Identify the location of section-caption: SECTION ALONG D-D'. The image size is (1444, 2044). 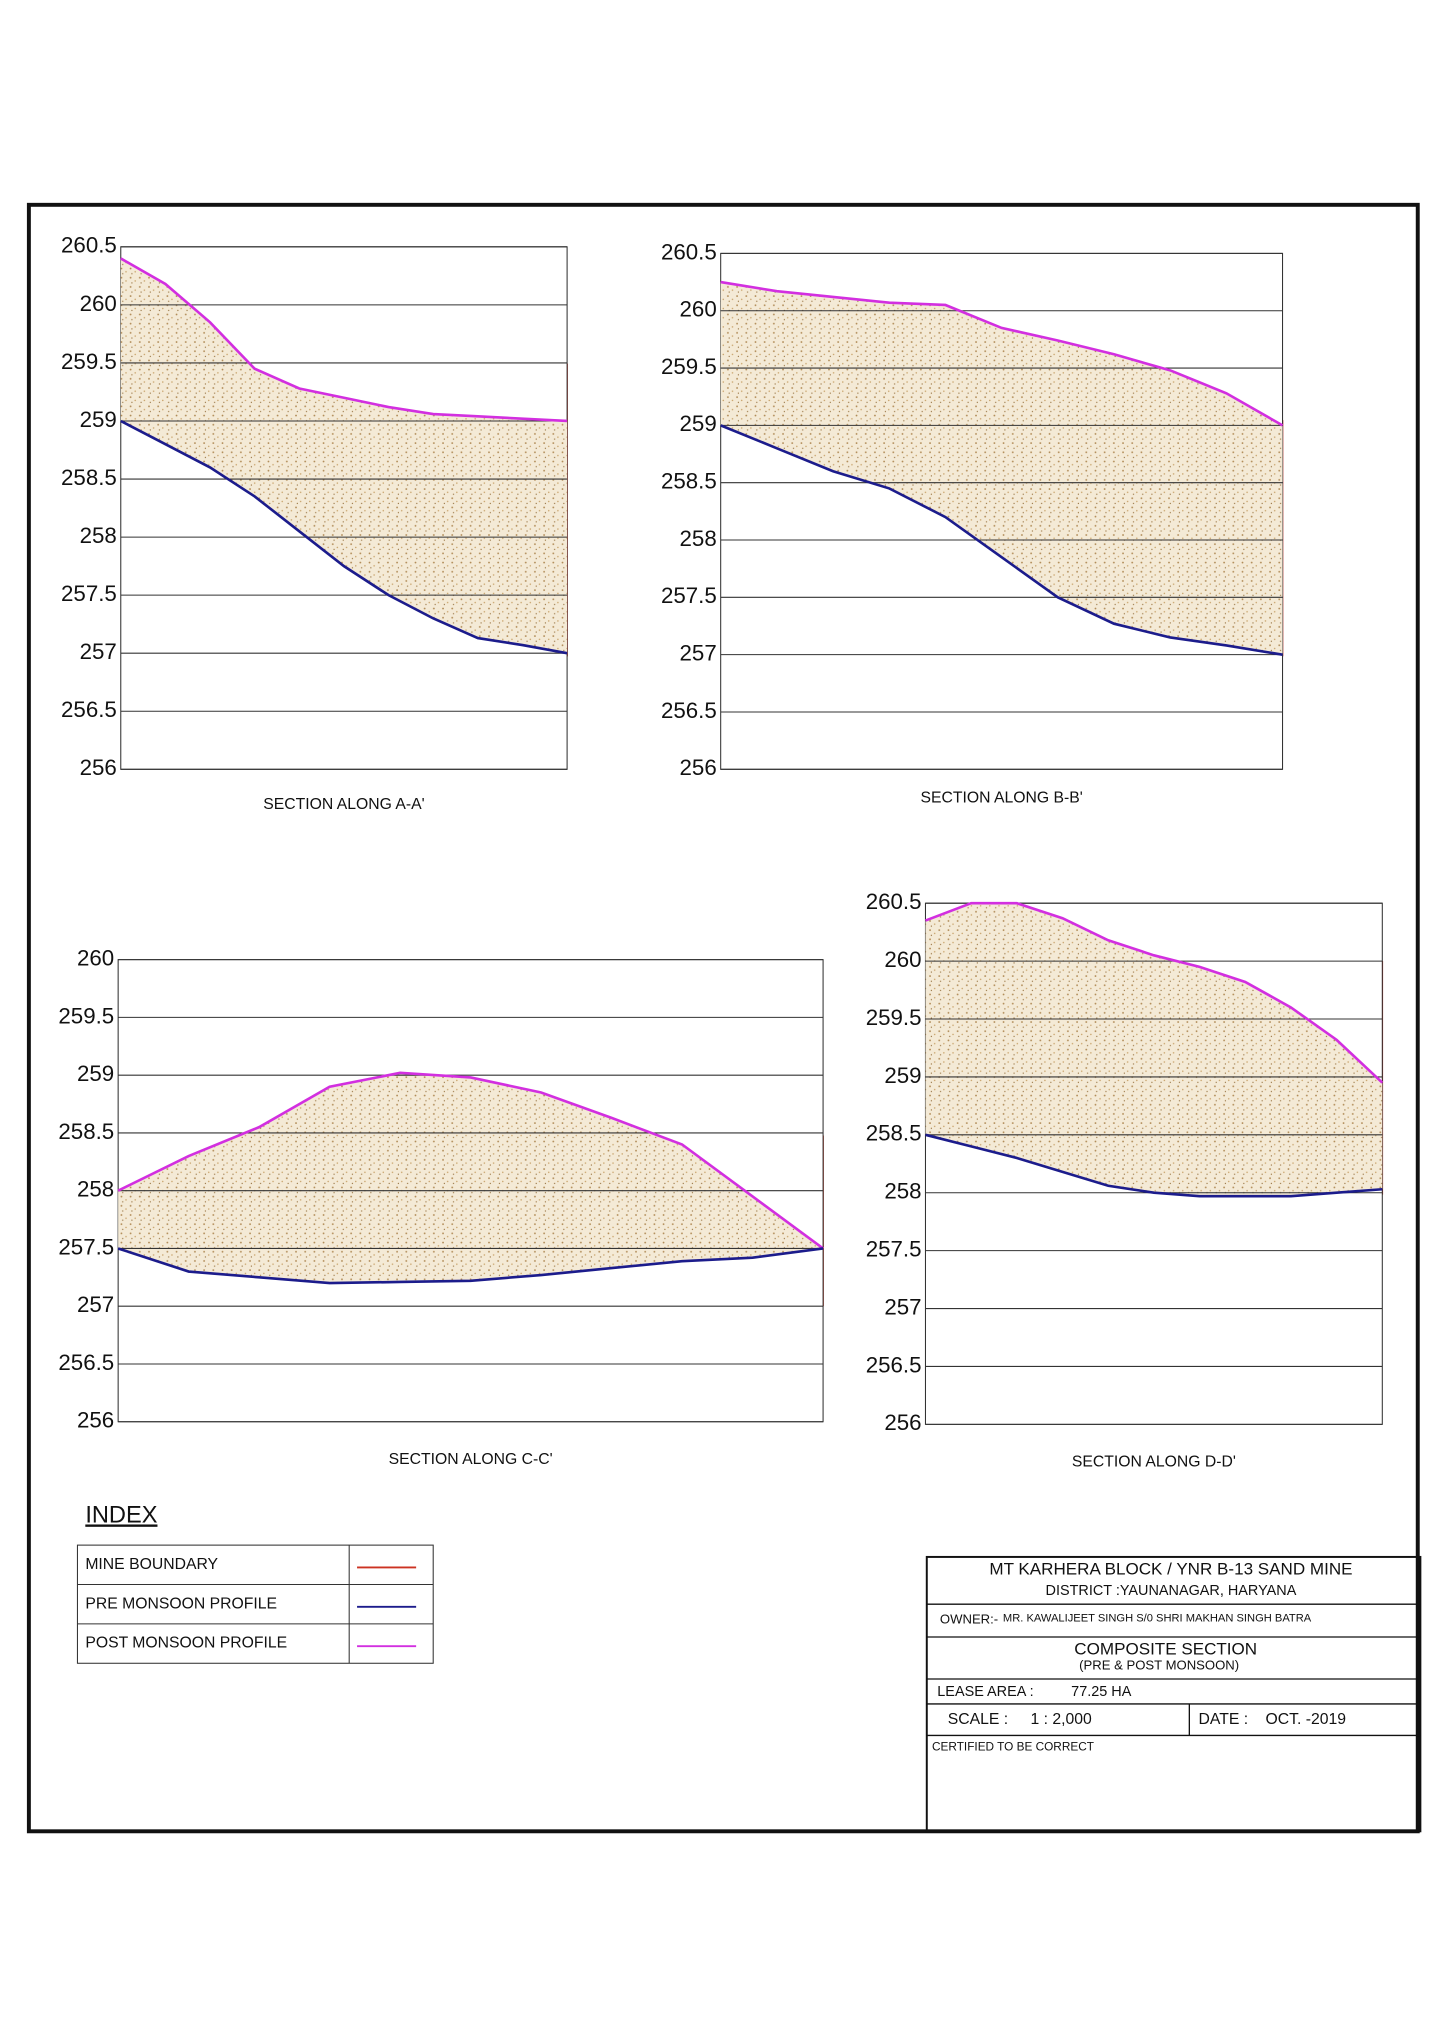
(1154, 1462).